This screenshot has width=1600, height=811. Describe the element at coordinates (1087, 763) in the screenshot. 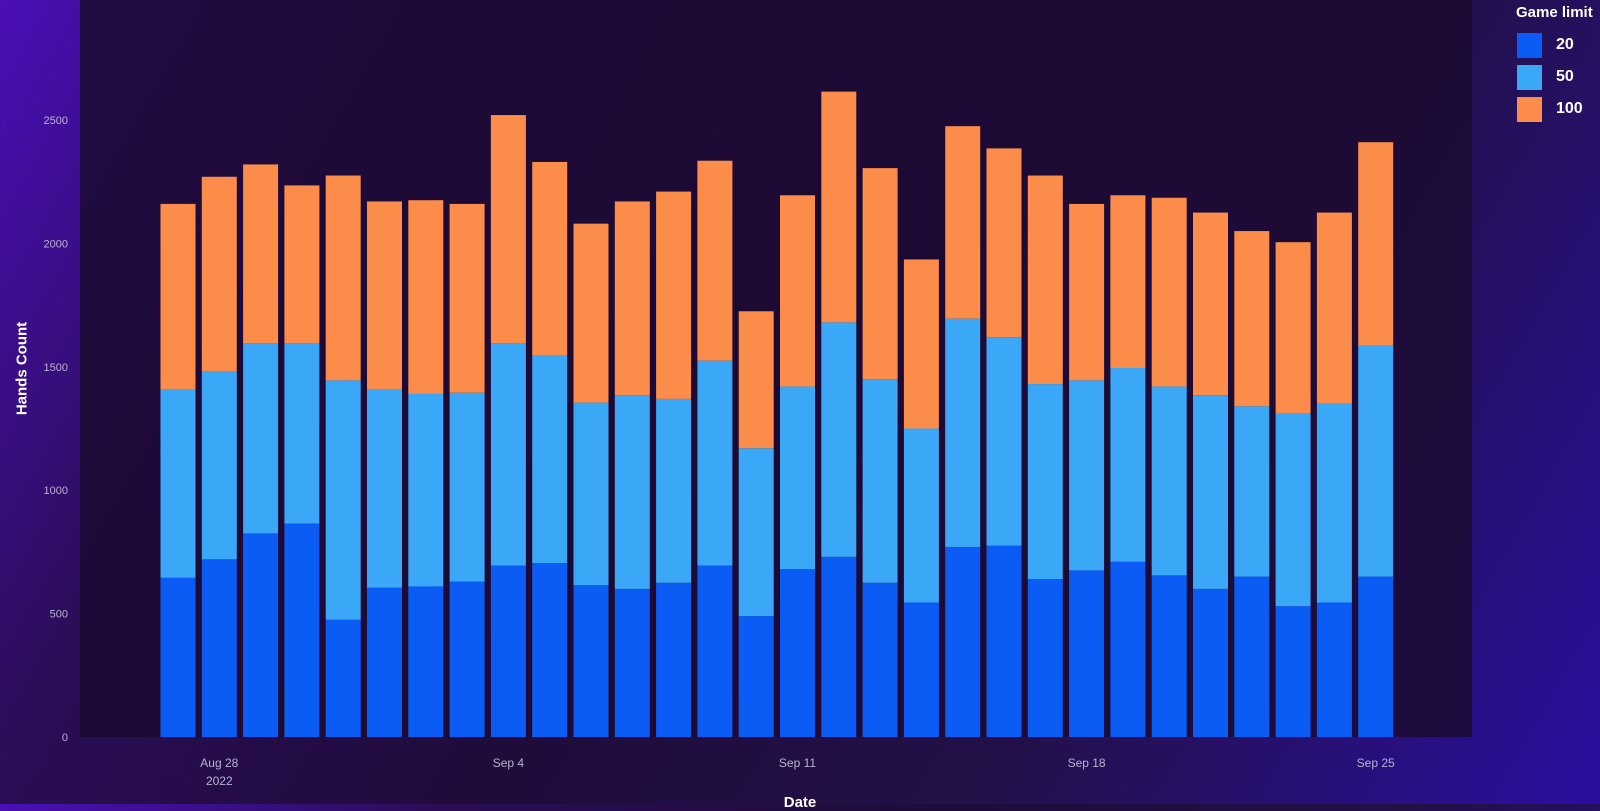

I see `x-tick-label: Sep 18` at that location.